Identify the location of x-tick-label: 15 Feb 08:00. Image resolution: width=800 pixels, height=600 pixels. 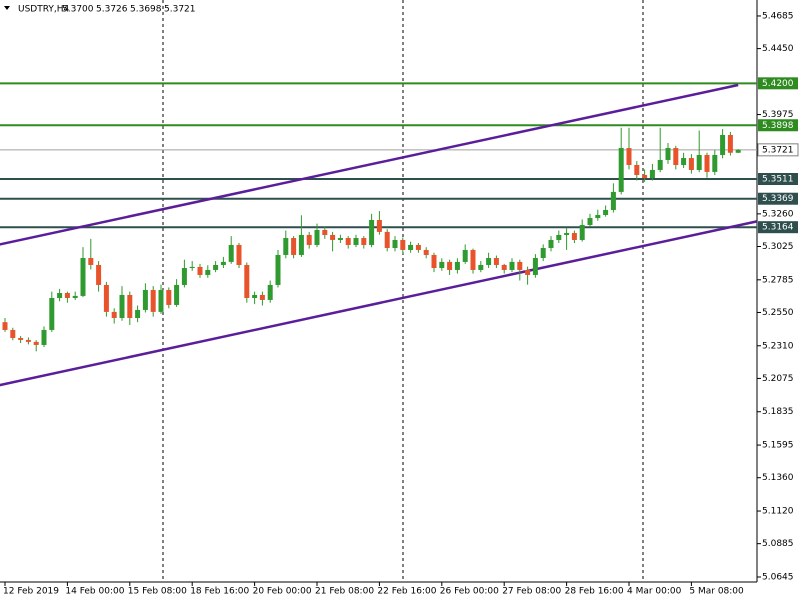
(157, 592).